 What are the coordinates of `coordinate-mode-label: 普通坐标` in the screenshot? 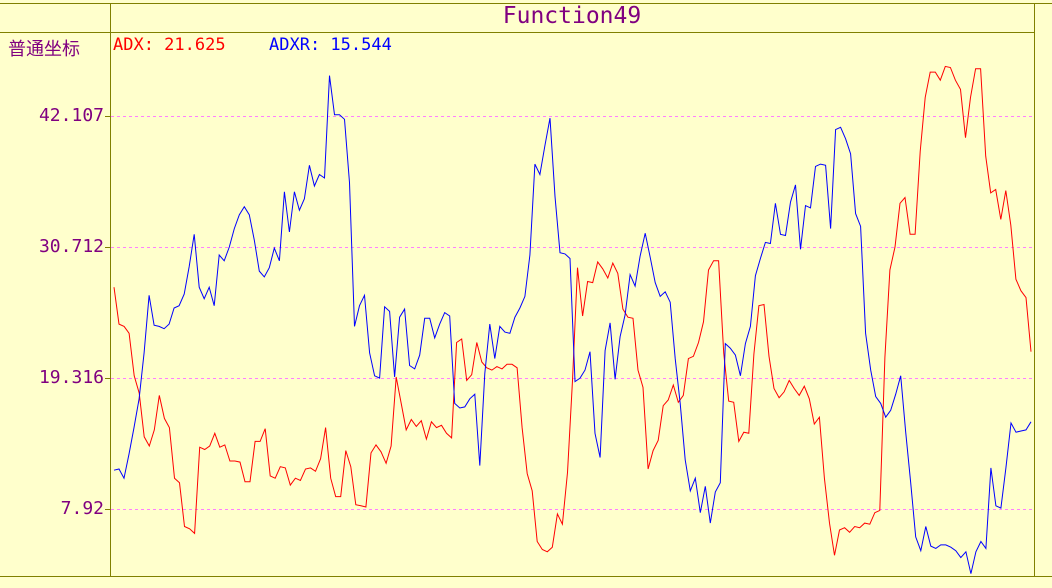 It's located at (44, 49).